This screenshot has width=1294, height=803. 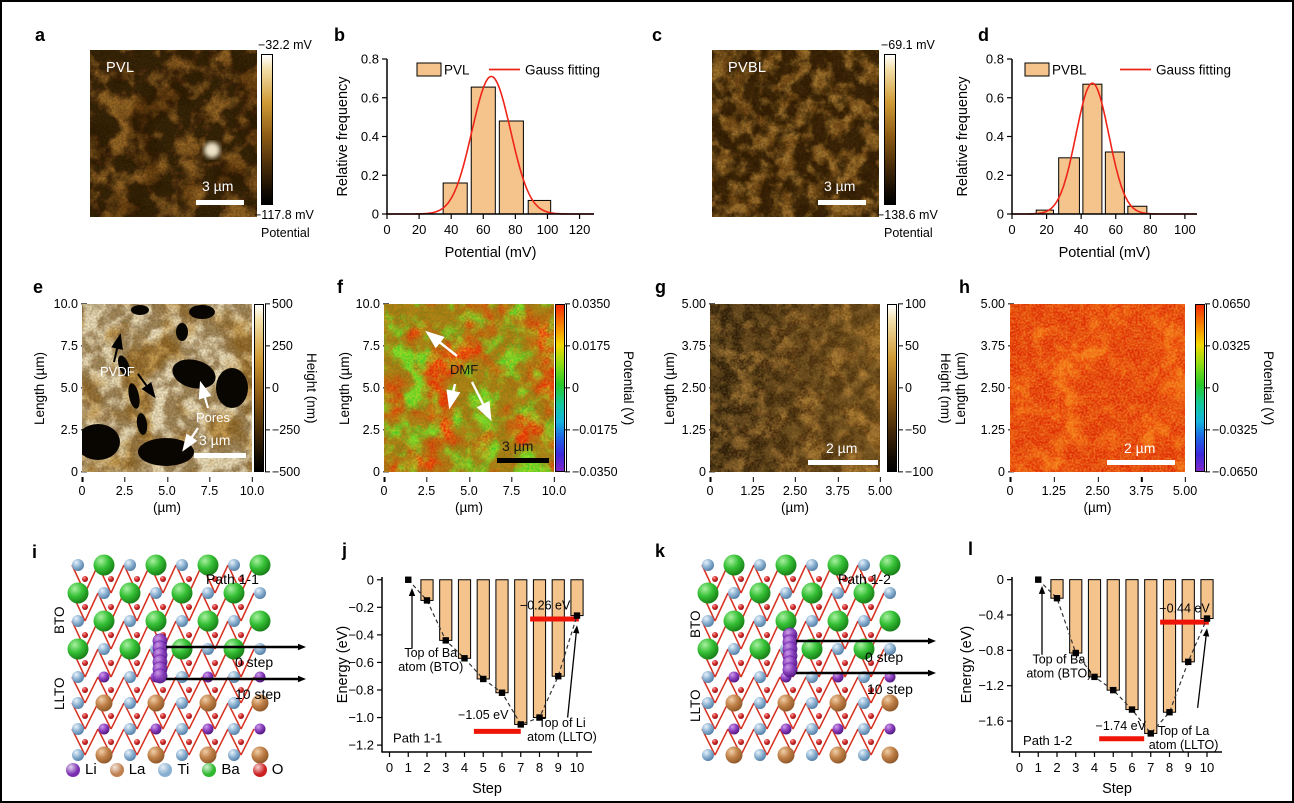 I want to click on energy-path-line, so click(x=492, y=652).